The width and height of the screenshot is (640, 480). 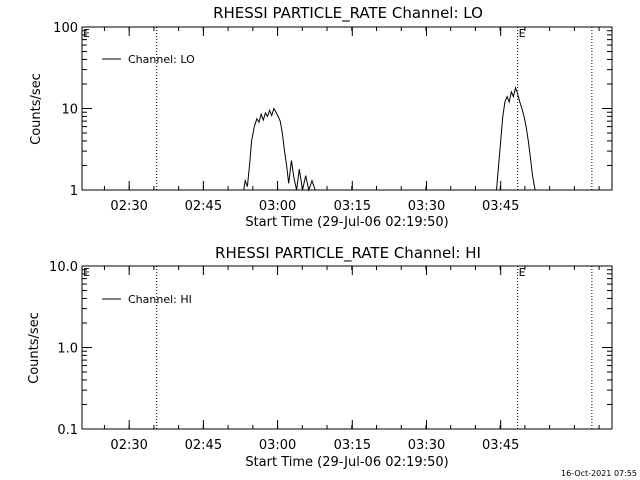 I want to click on hi-x-axis-label: Start Time (29-Jul-06 02:19:50), so click(x=346, y=462).